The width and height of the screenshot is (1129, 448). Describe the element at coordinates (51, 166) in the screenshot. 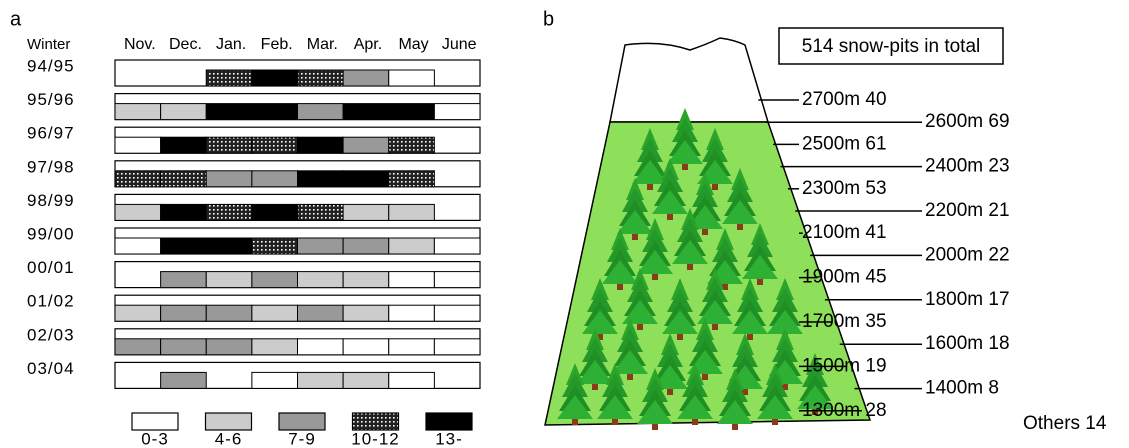

I see `winter-label: 97/98` at that location.